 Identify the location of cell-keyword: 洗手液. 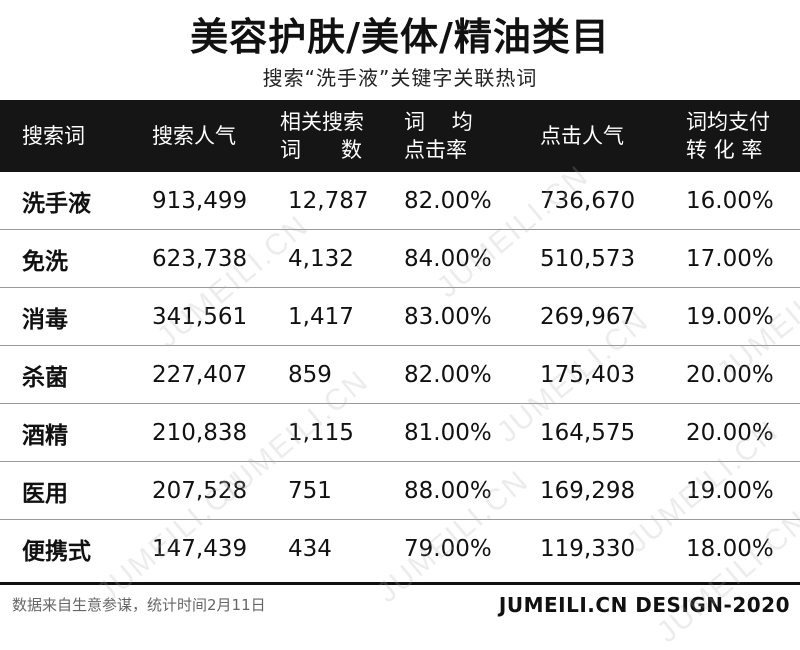
(56, 204).